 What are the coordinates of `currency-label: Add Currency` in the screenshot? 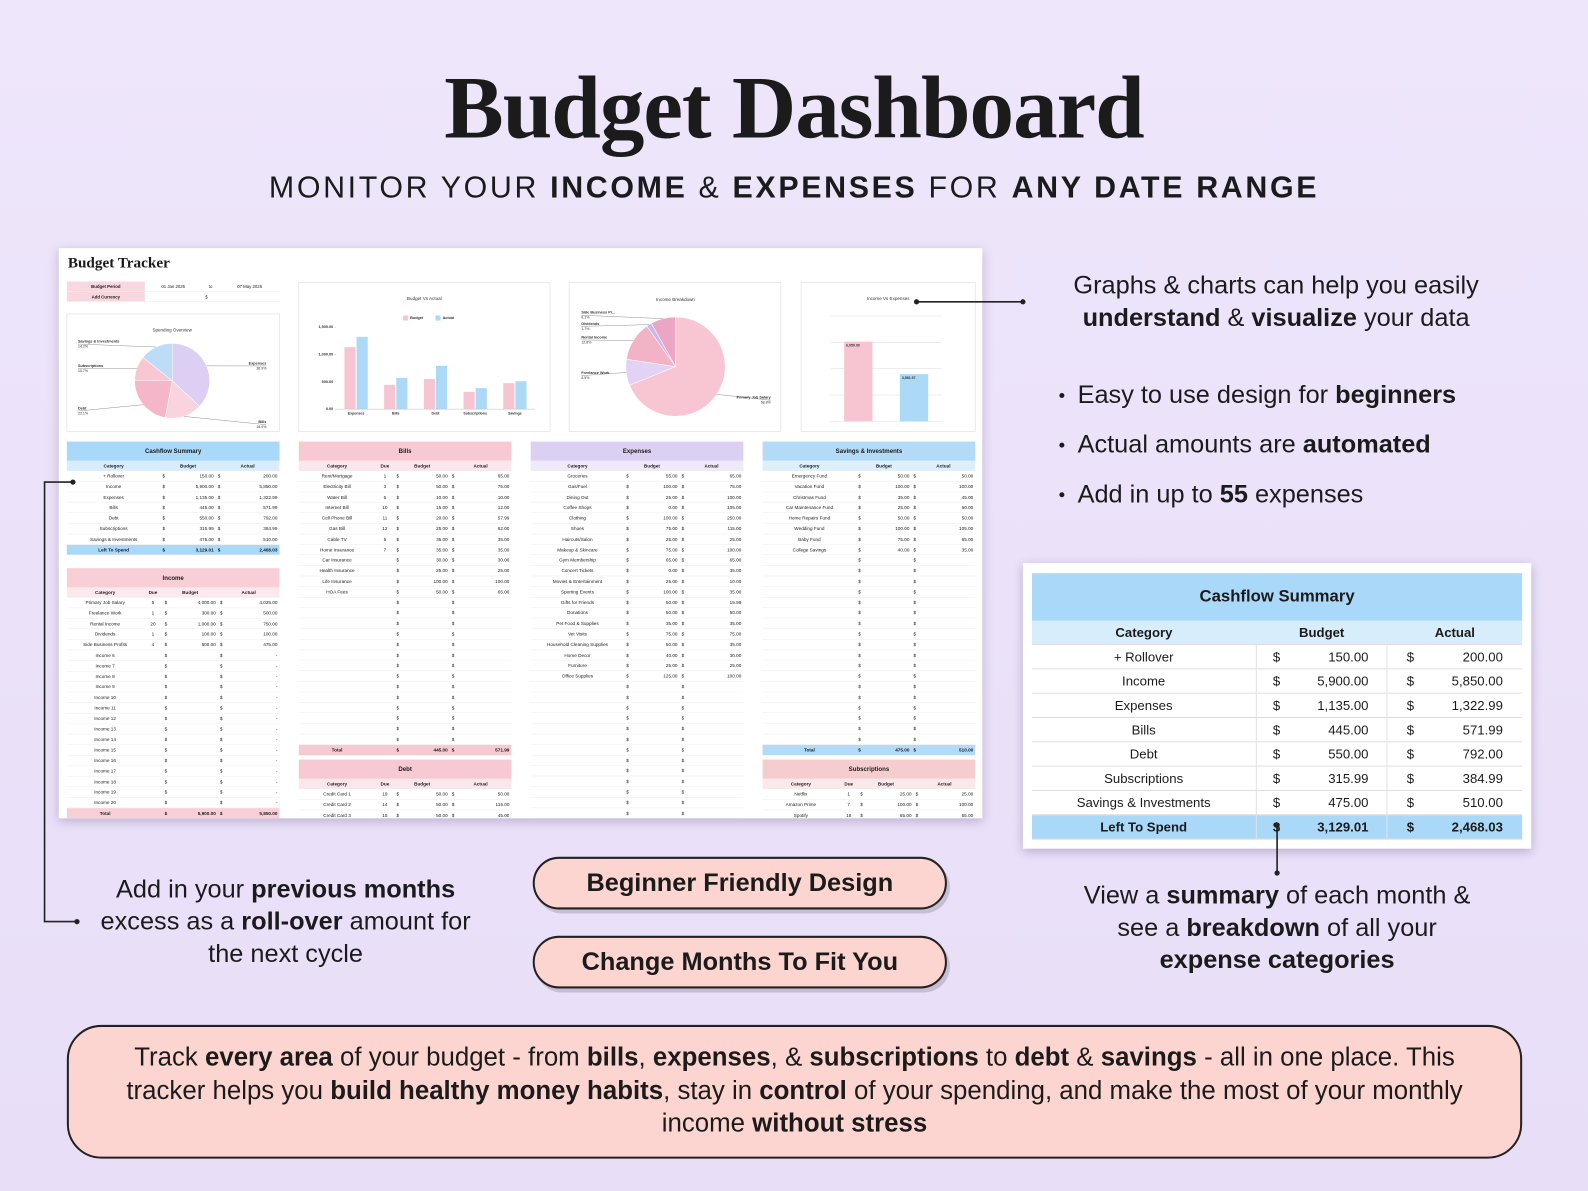 It's located at (105, 296).